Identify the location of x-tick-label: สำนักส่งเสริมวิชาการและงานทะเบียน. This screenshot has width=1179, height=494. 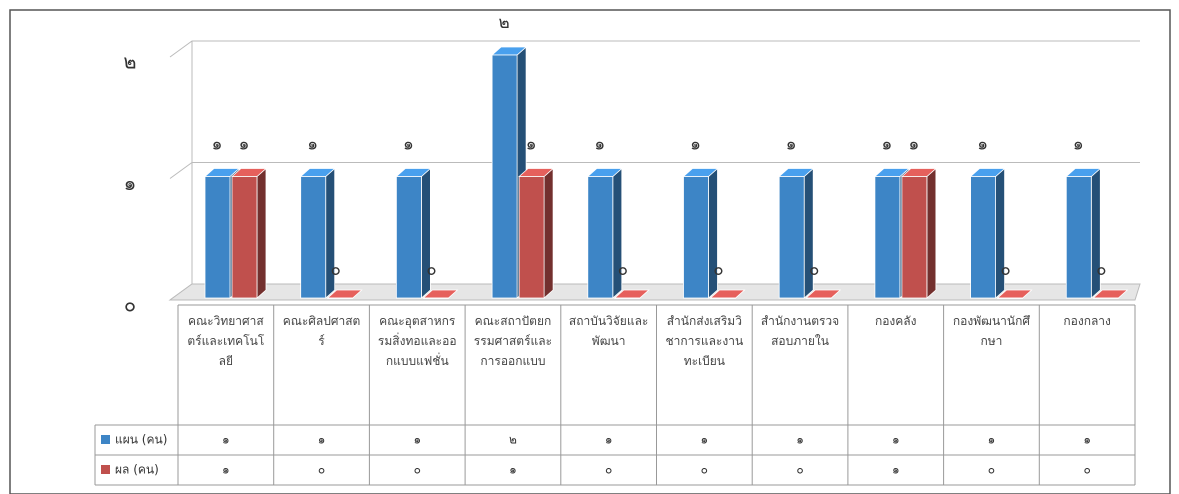
(704, 341).